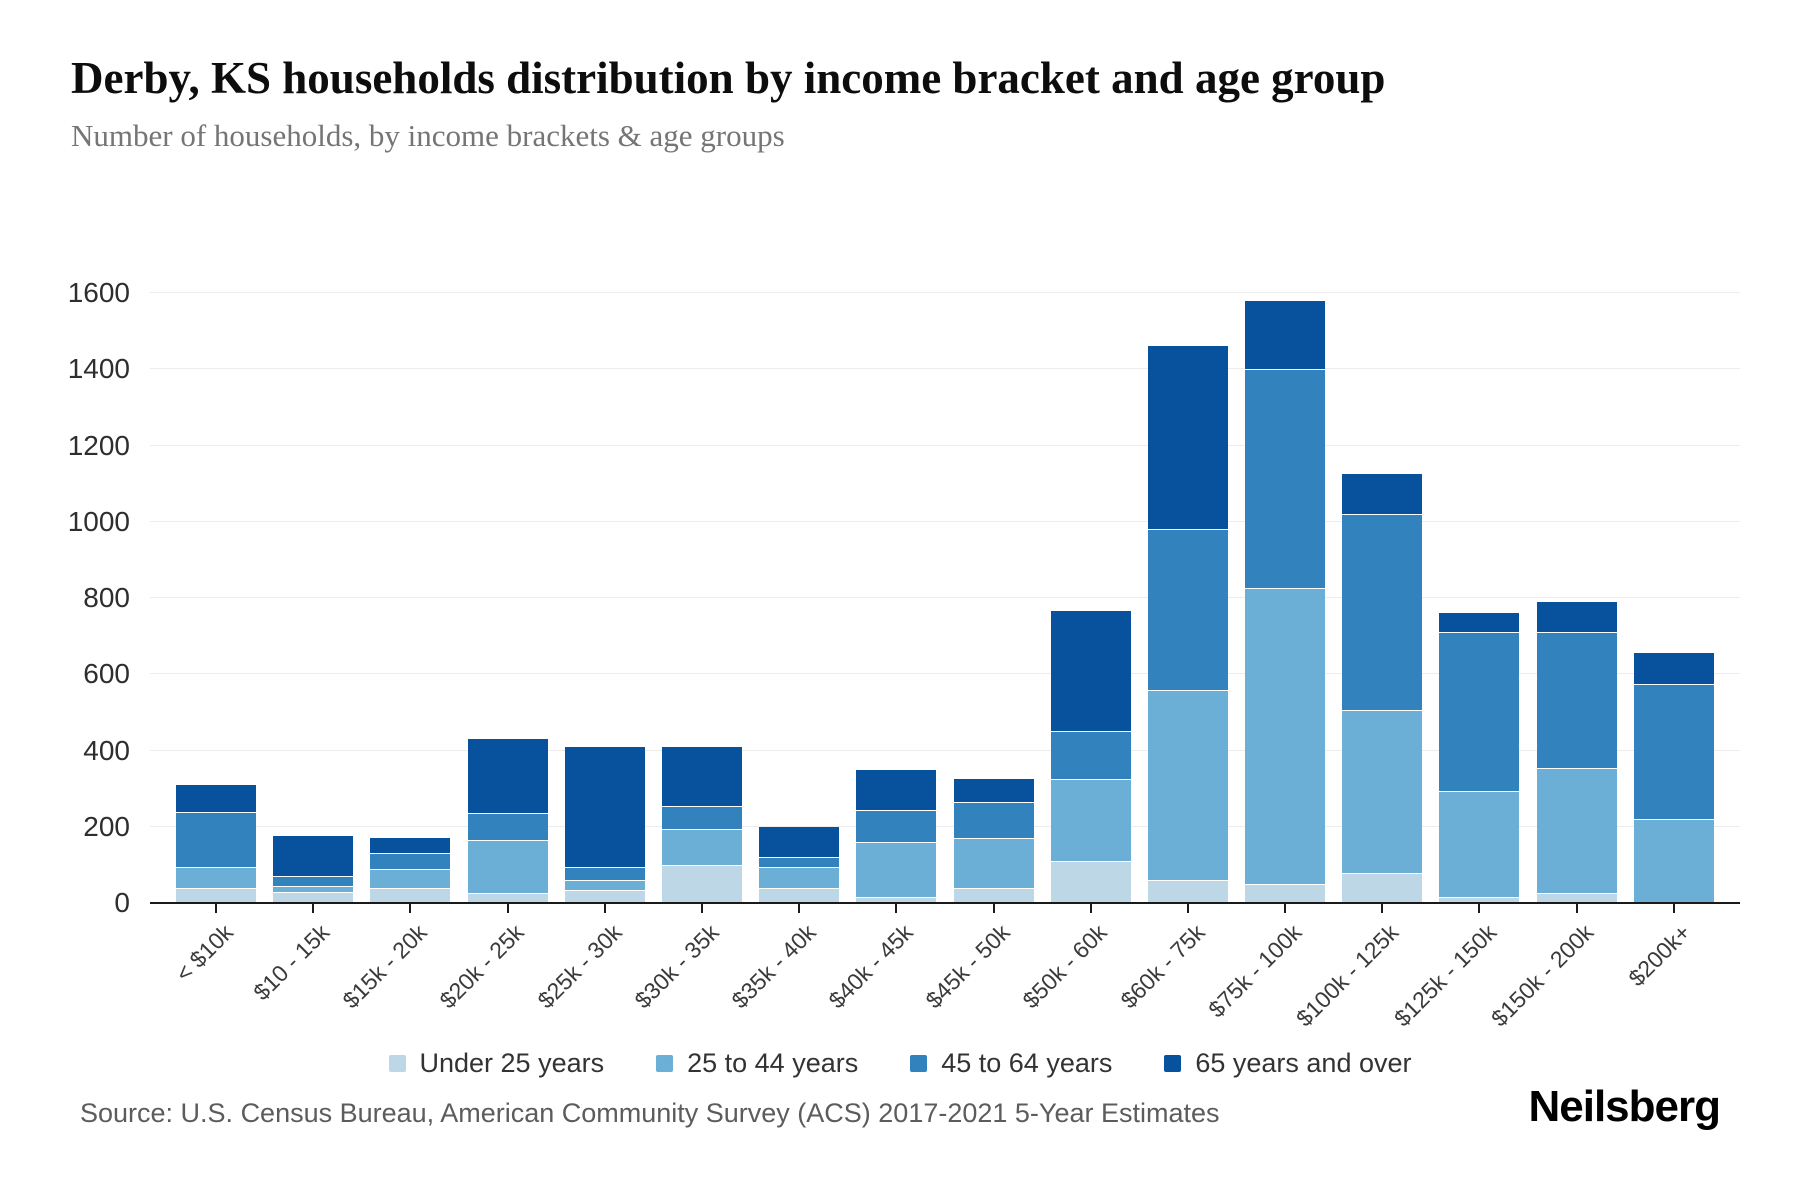 This screenshot has height=1200, width=1800. Describe the element at coordinates (203, 953) in the screenshot. I see `x-tick-label: < $10k` at that location.